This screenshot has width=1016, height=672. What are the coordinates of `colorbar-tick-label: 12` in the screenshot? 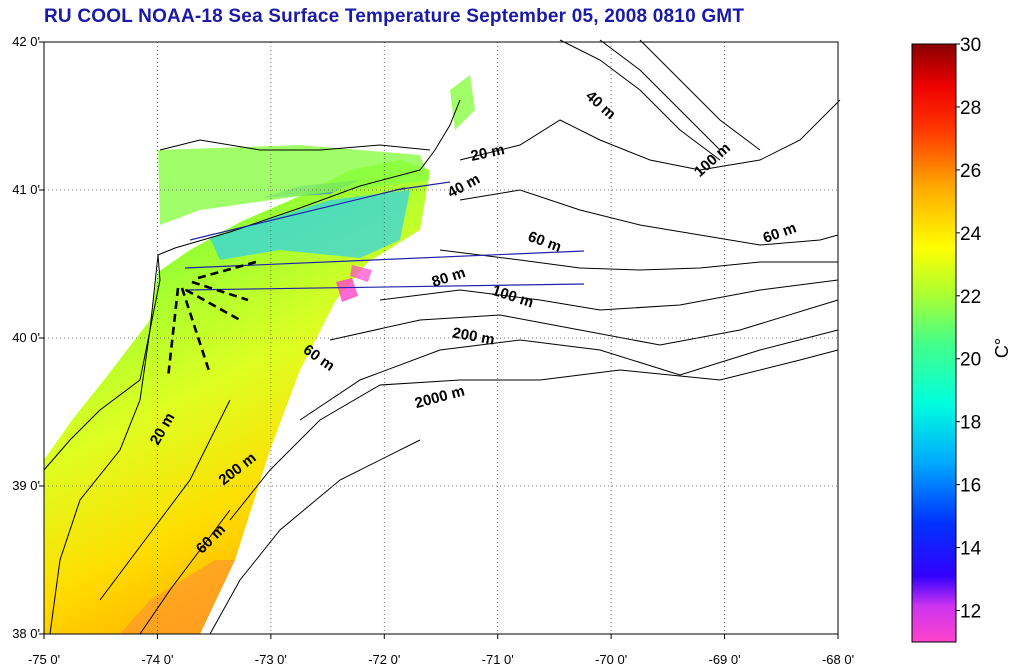 It's located at (970, 612).